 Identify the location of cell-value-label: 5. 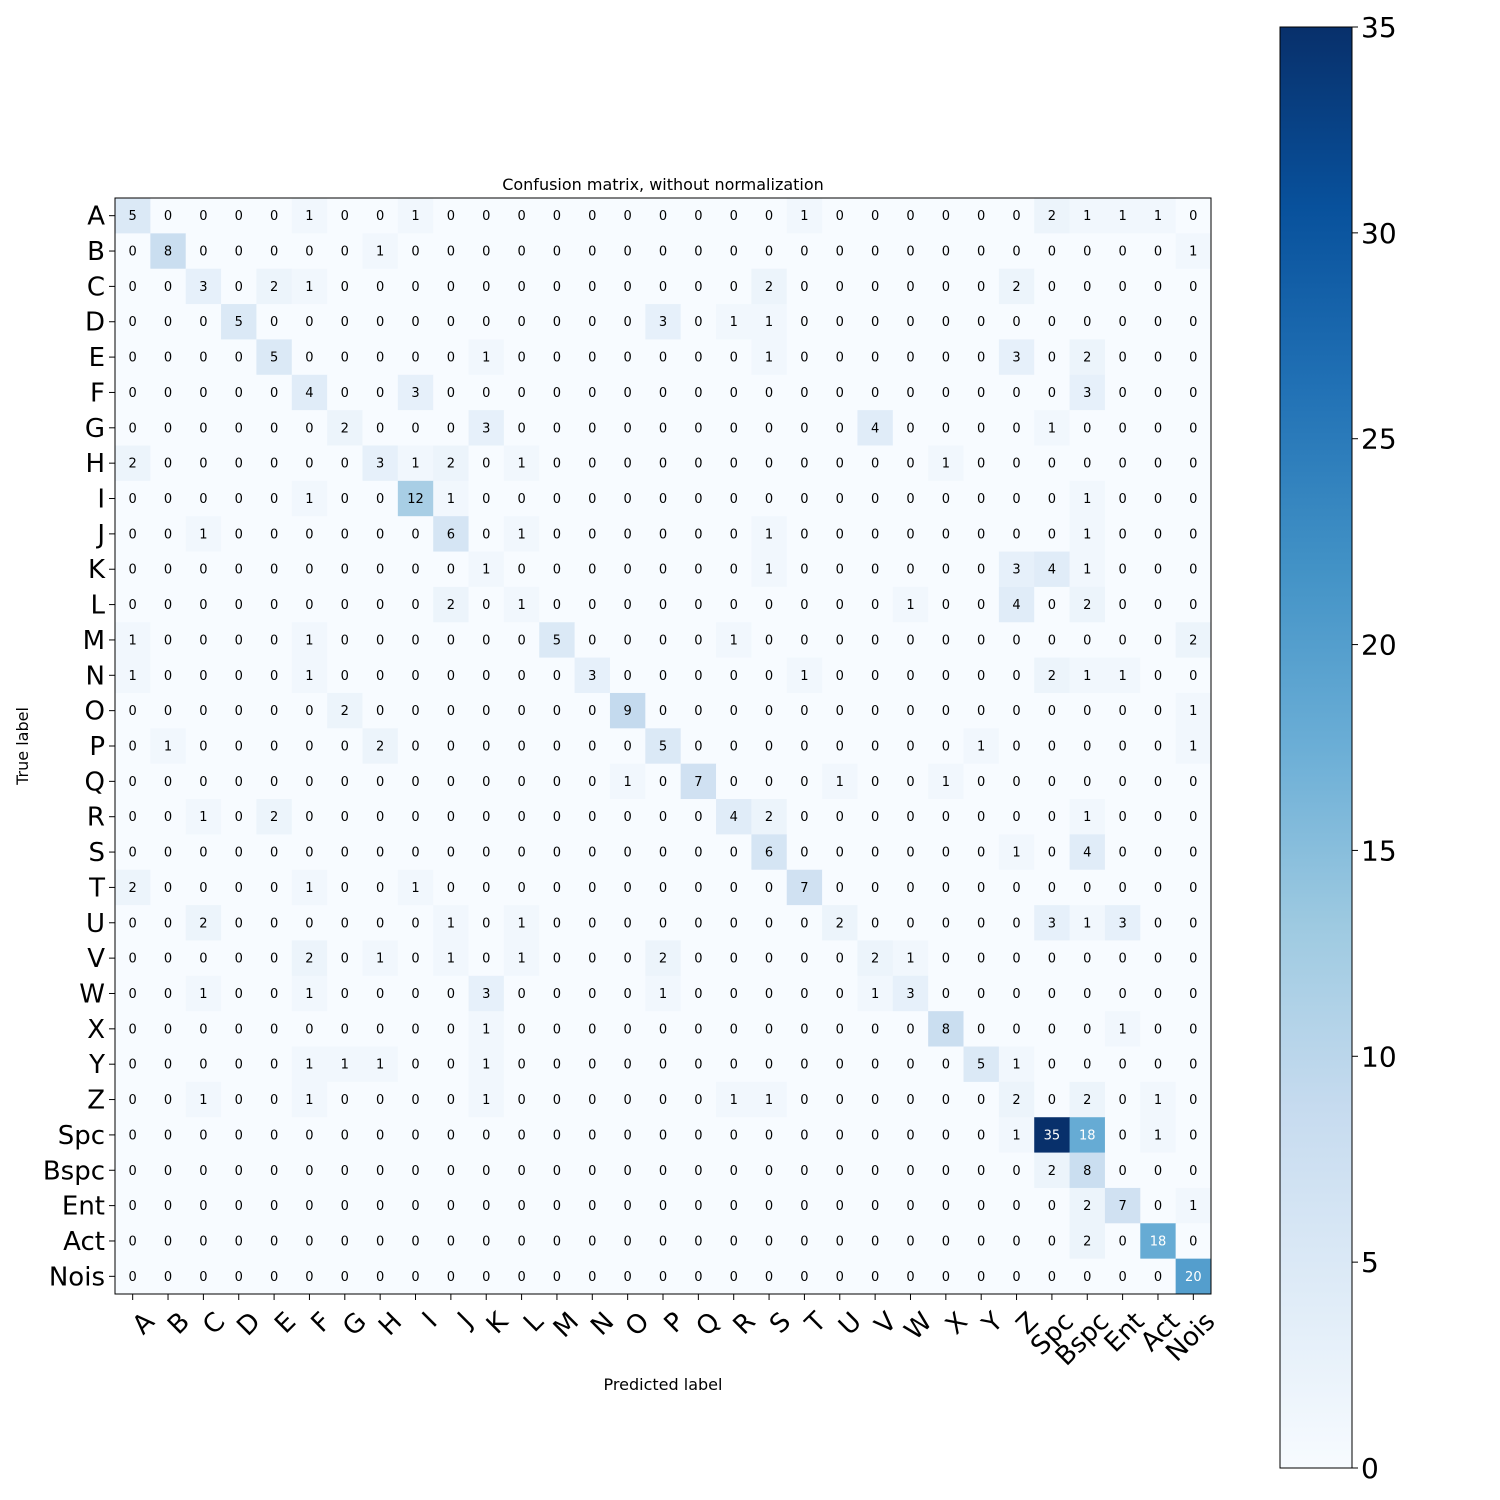
(981, 1065).